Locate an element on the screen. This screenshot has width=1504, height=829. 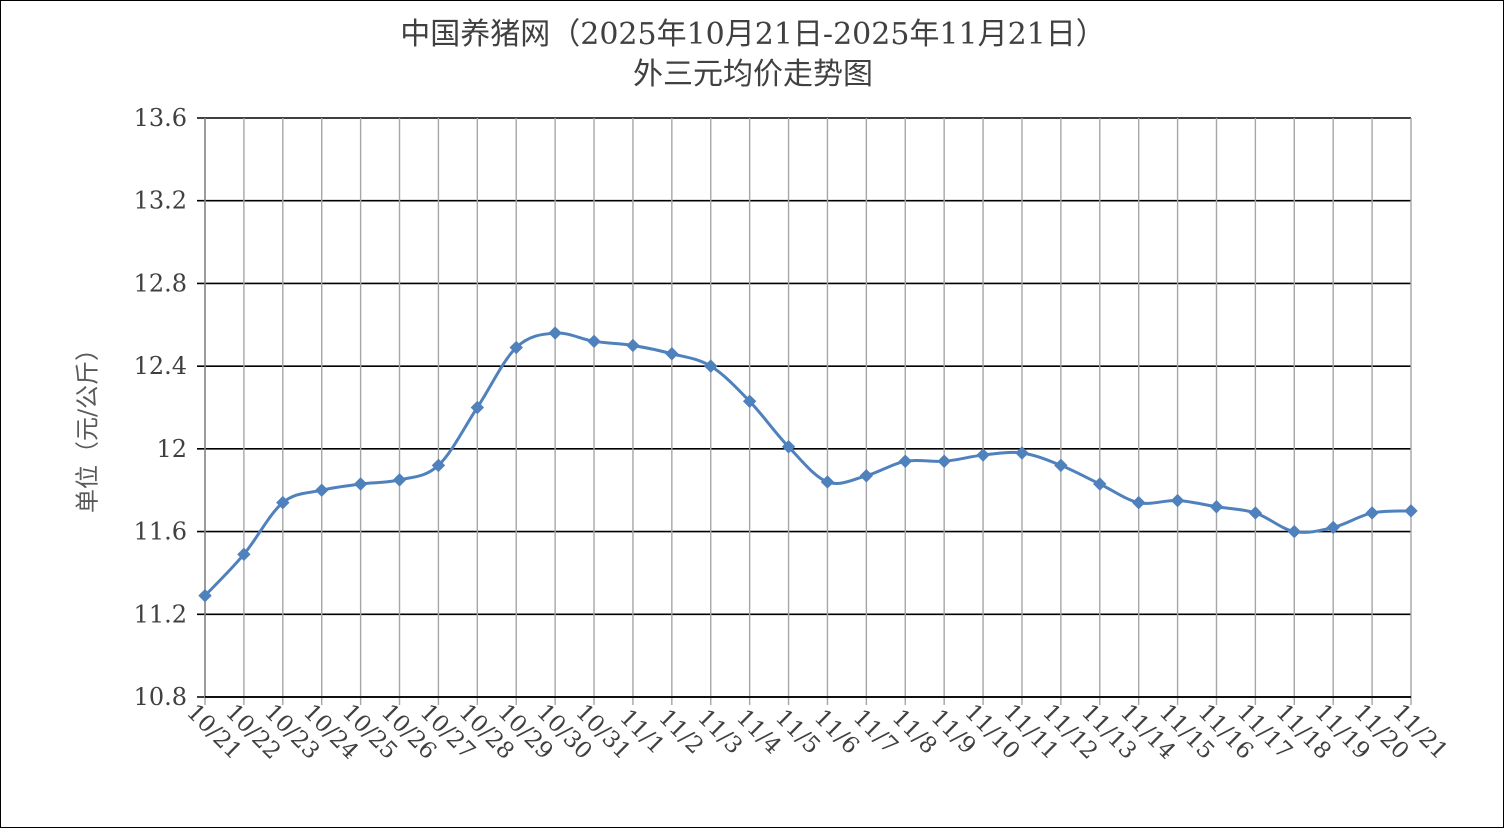
chart-subtitle: 外三元均价走势图 is located at coordinates (753, 74).